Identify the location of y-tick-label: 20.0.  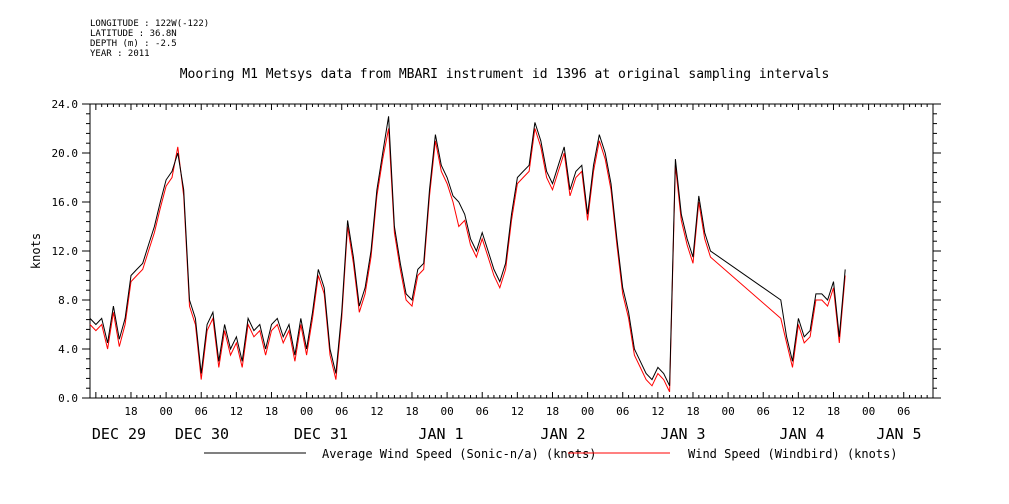
(65, 153).